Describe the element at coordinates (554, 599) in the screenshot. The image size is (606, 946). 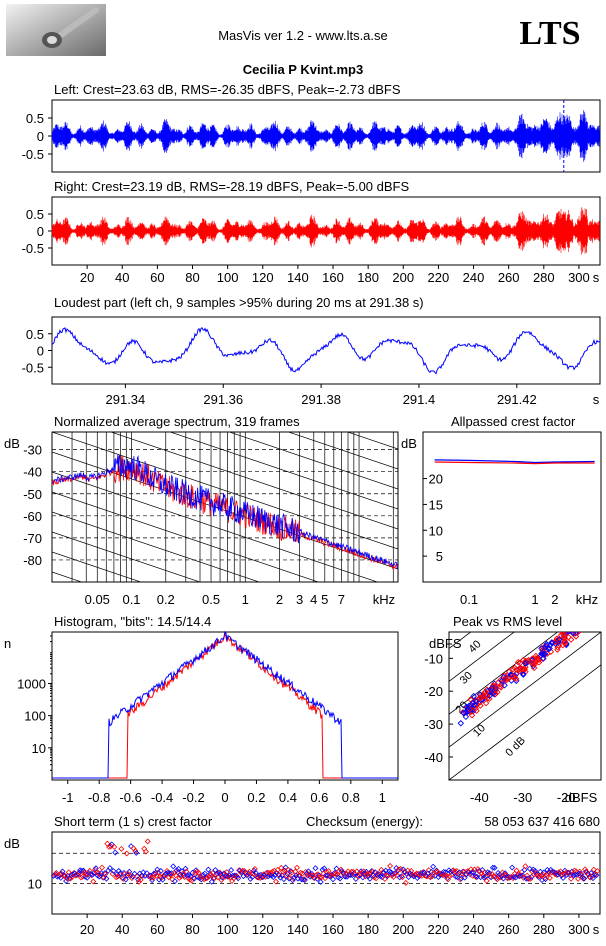
I see `x-tick-label: 2` at that location.